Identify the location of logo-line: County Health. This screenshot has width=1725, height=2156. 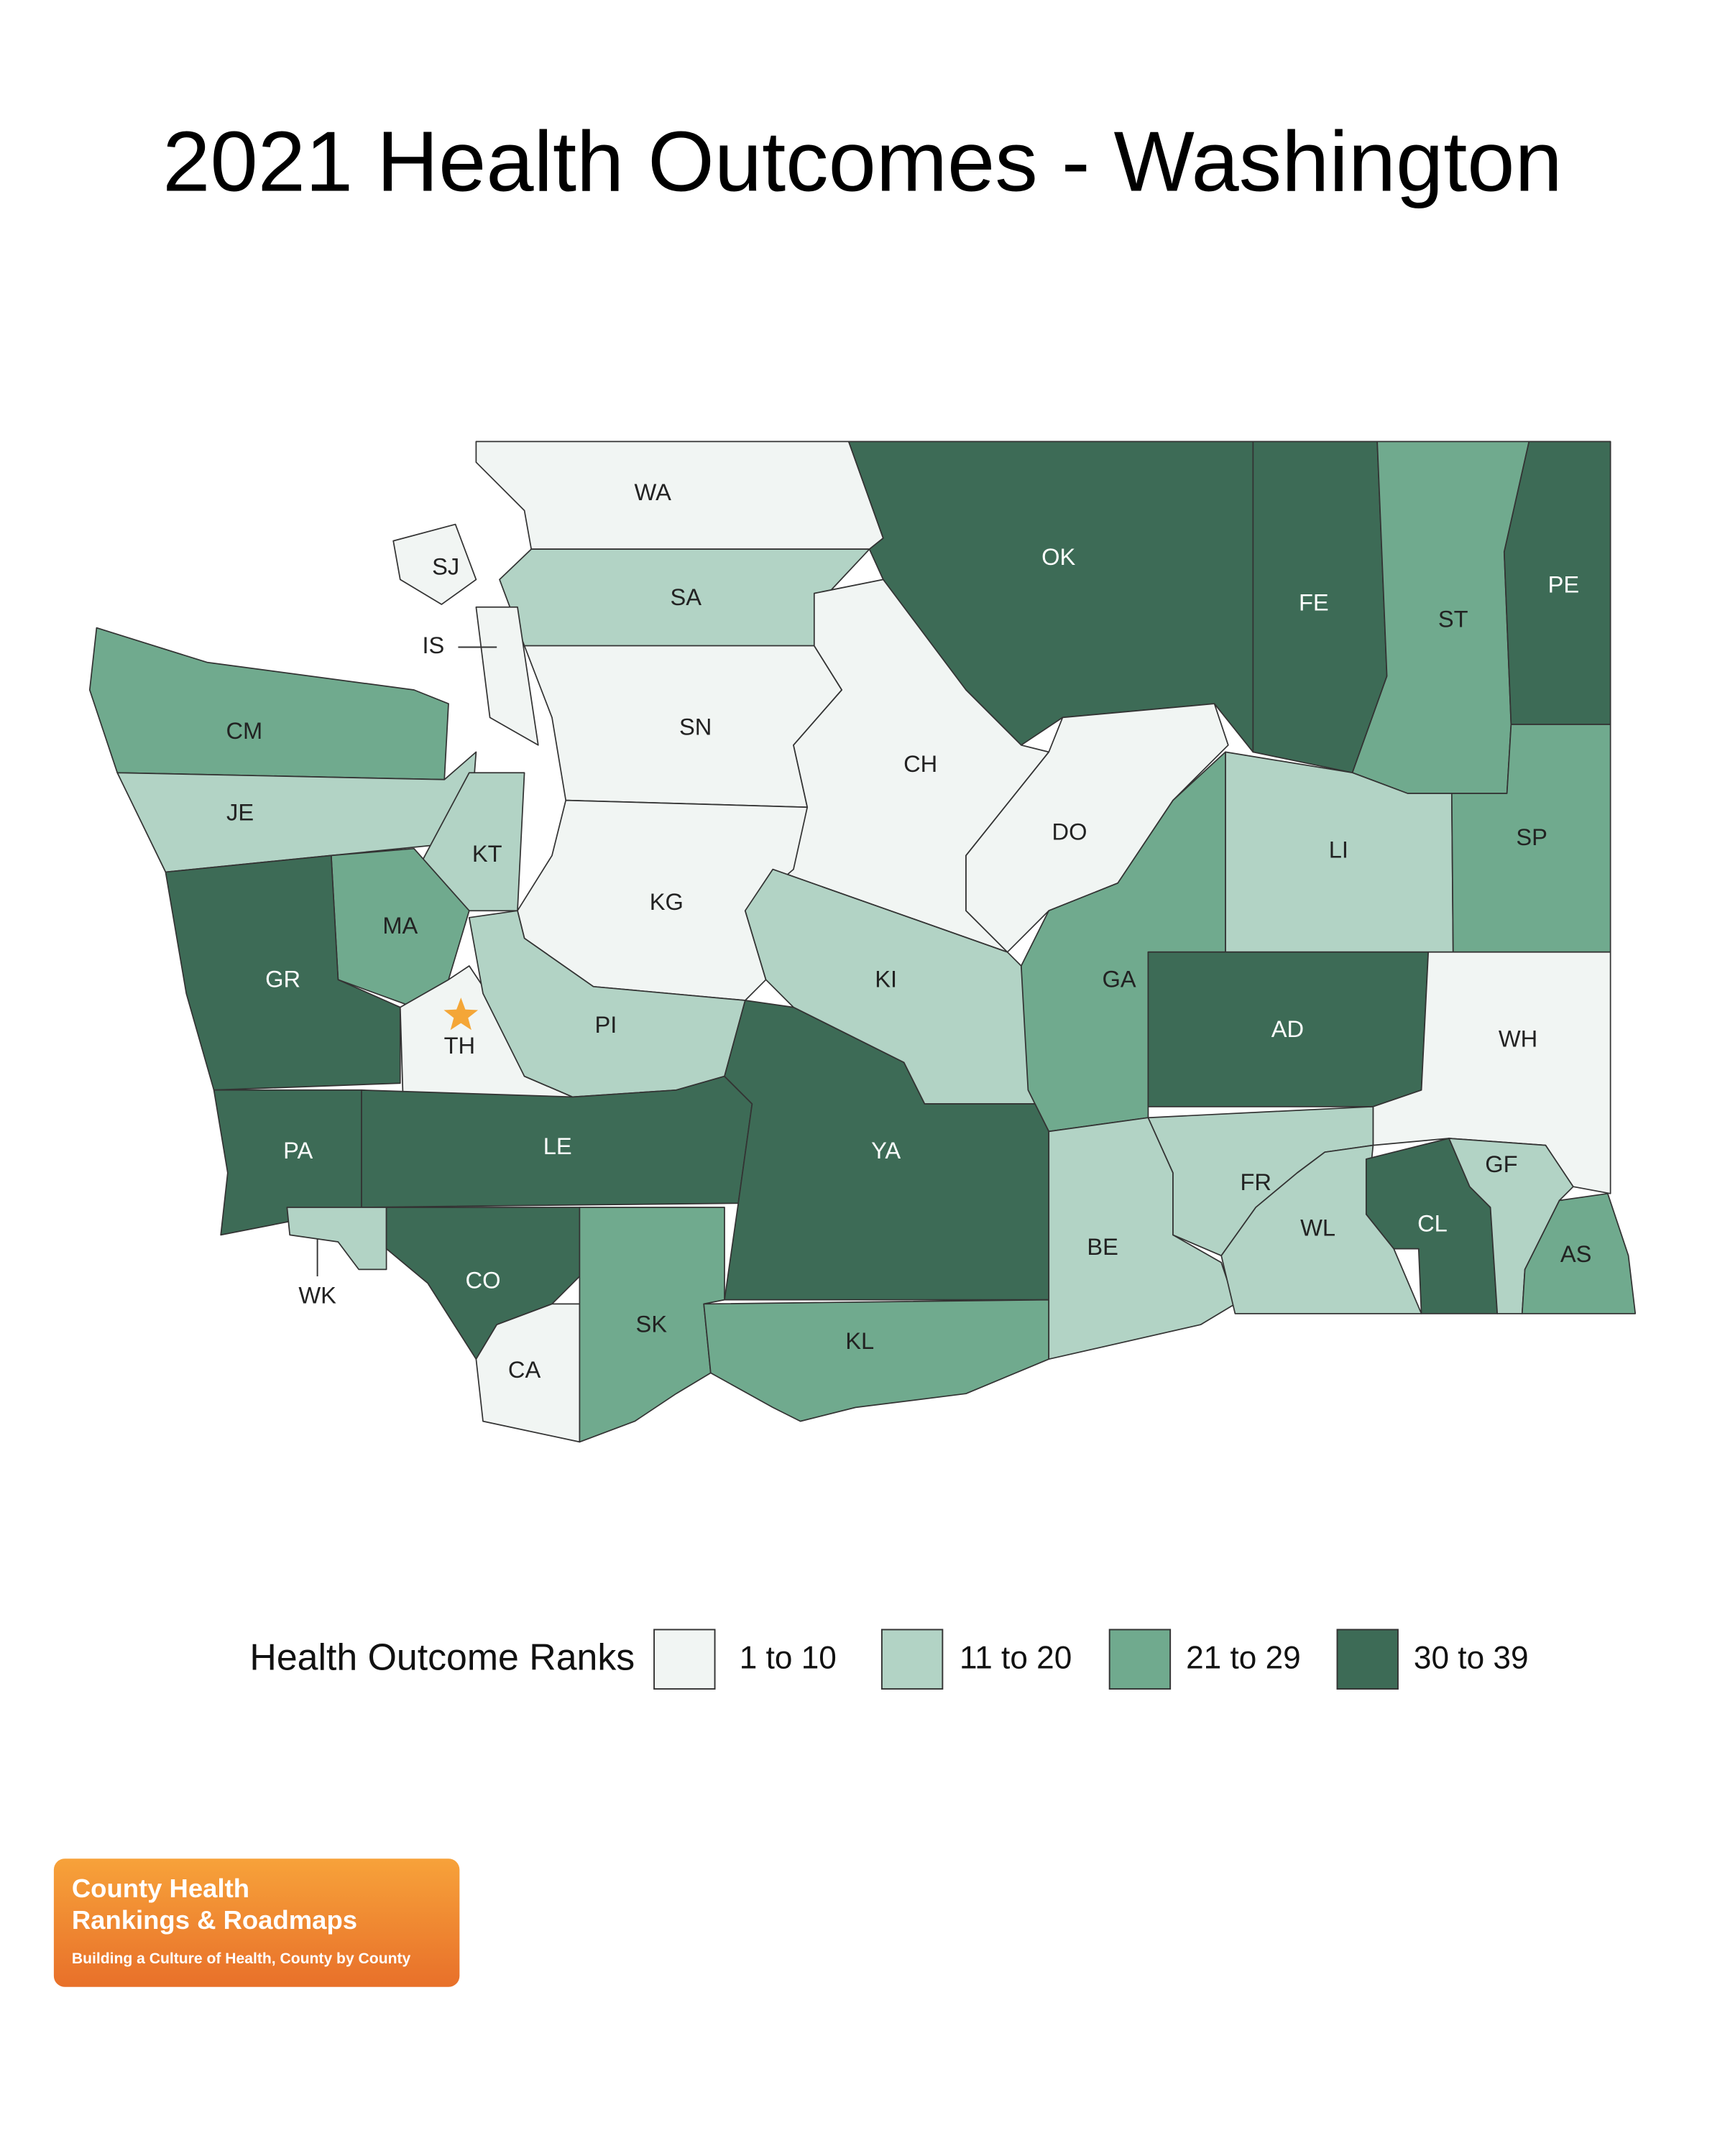
(160, 1889).